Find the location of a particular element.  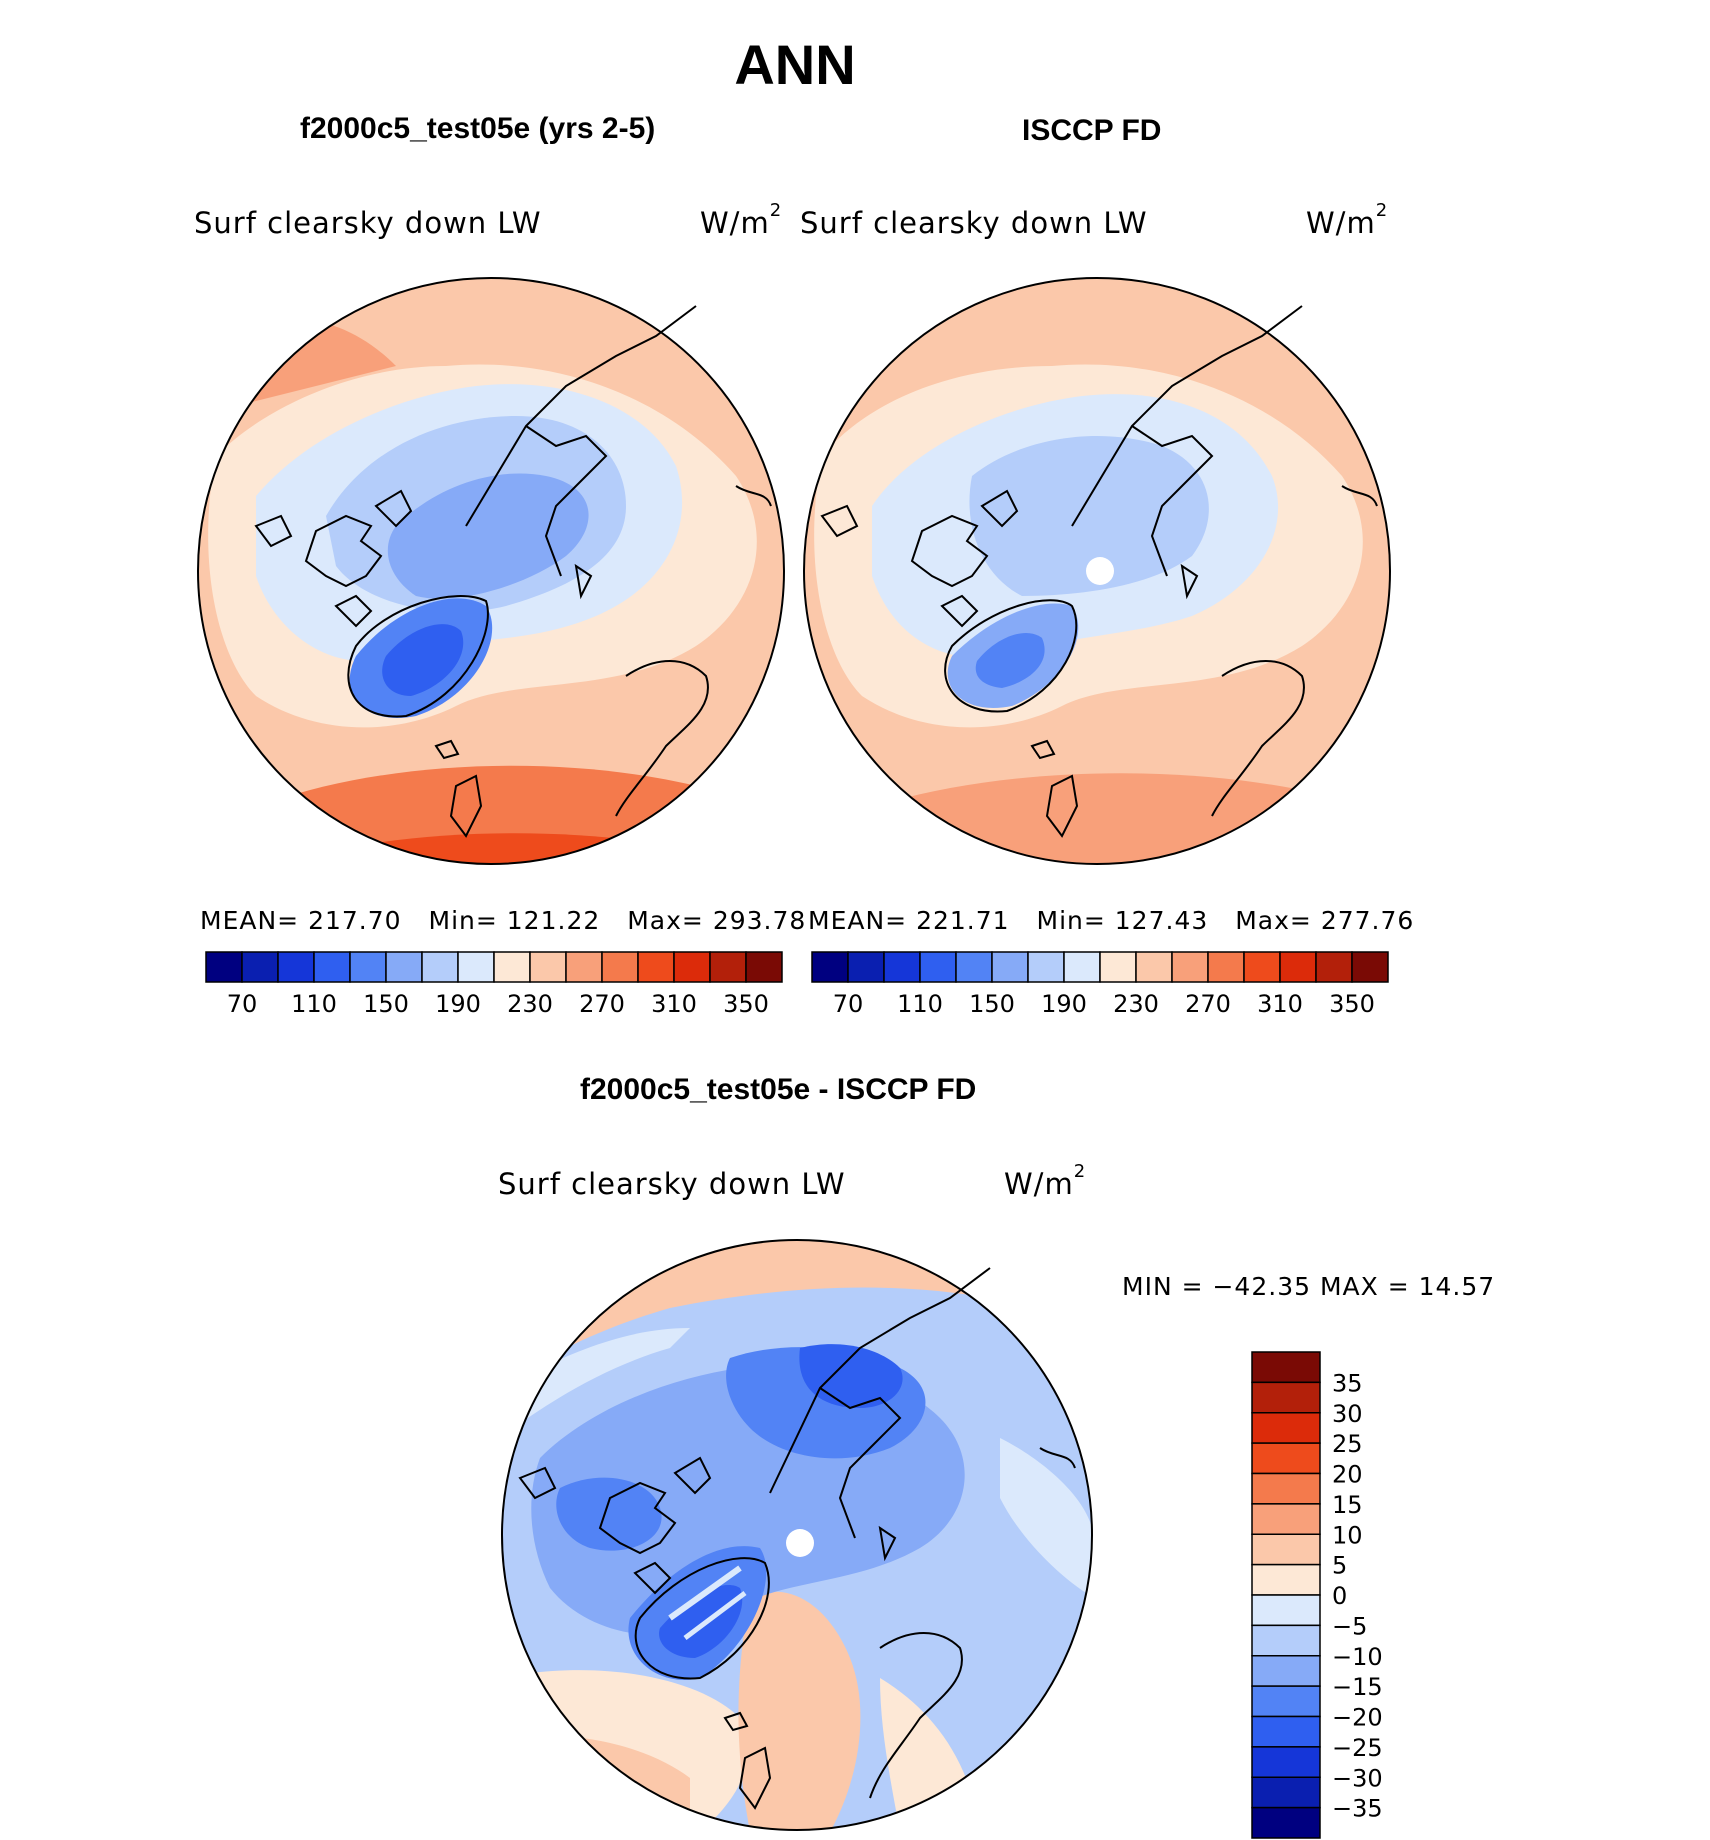

model-min-value: 121.22 is located at coordinates (553, 920).